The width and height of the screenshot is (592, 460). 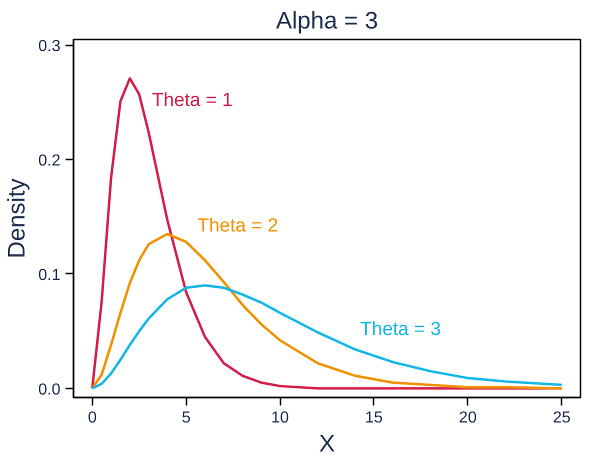 I want to click on y-tick-label: 0.2, so click(x=49, y=161).